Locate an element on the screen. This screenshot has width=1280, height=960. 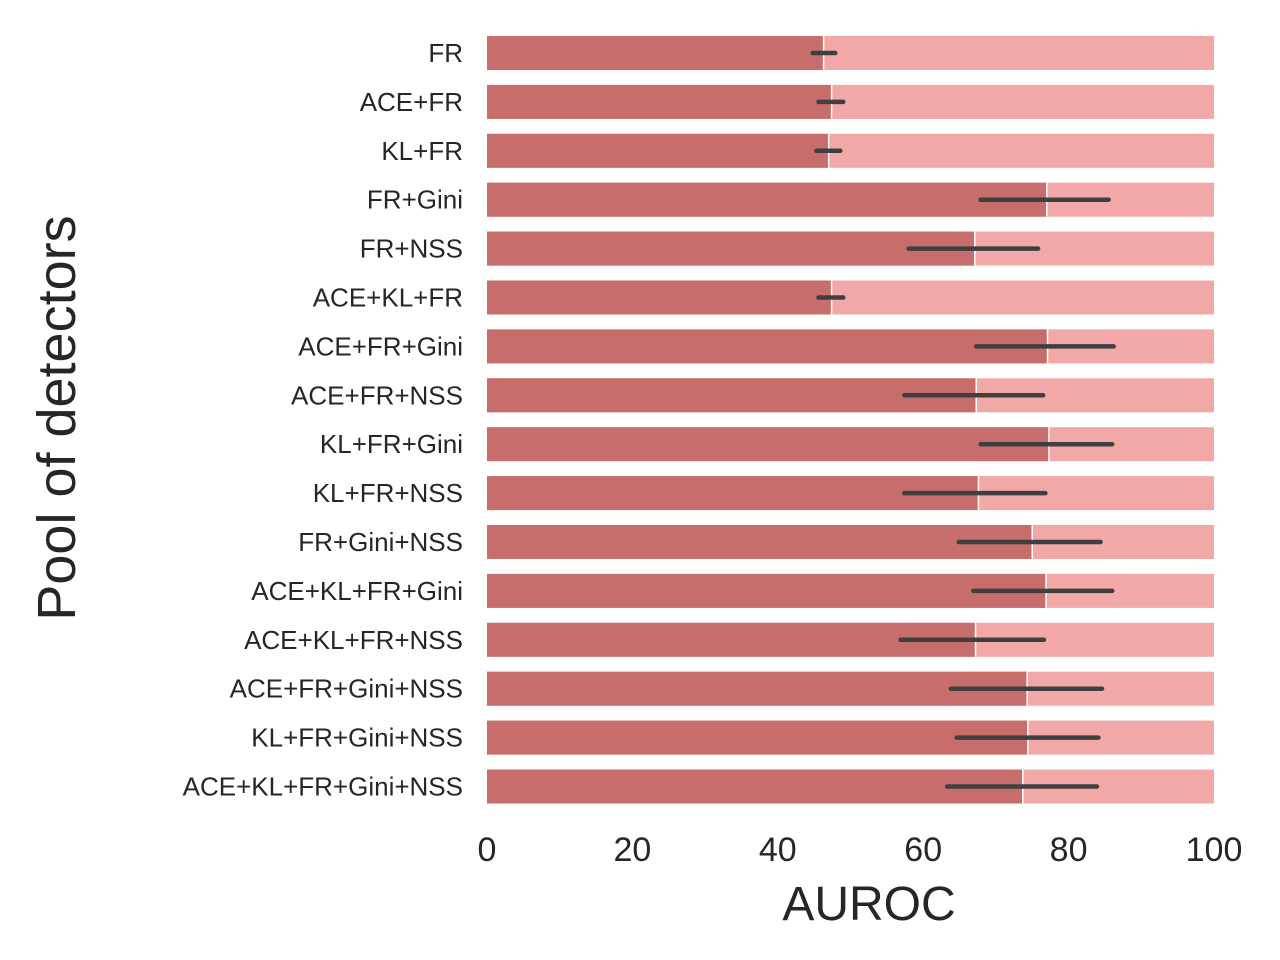
category-label: ACE+KL+FR+NSS is located at coordinates (353, 640).